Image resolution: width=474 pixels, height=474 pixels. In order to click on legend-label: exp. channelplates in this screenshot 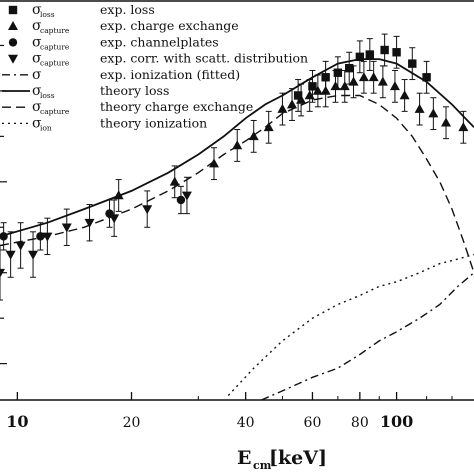, I will do `click(159, 41)`.